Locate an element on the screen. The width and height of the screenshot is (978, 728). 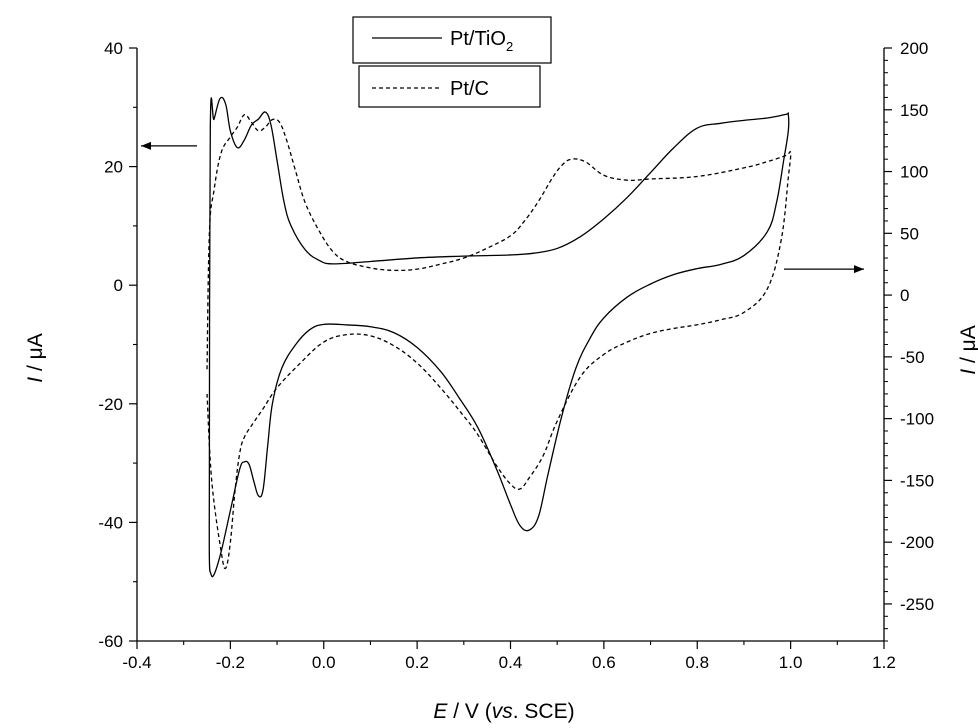
y-left-tick-label: -60 is located at coordinates (110, 641).